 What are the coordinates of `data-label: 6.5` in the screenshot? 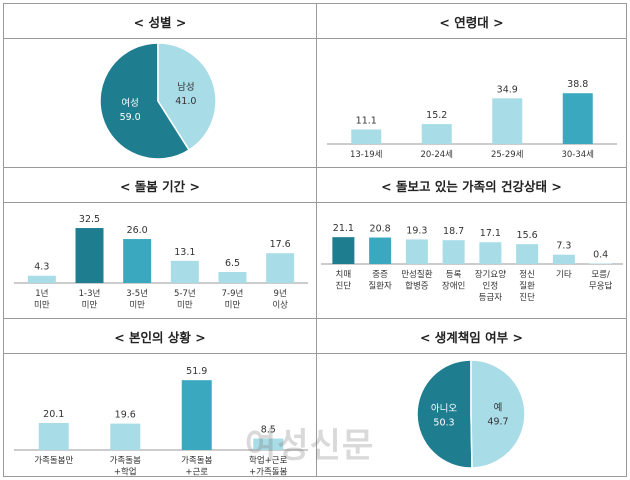 It's located at (232, 263).